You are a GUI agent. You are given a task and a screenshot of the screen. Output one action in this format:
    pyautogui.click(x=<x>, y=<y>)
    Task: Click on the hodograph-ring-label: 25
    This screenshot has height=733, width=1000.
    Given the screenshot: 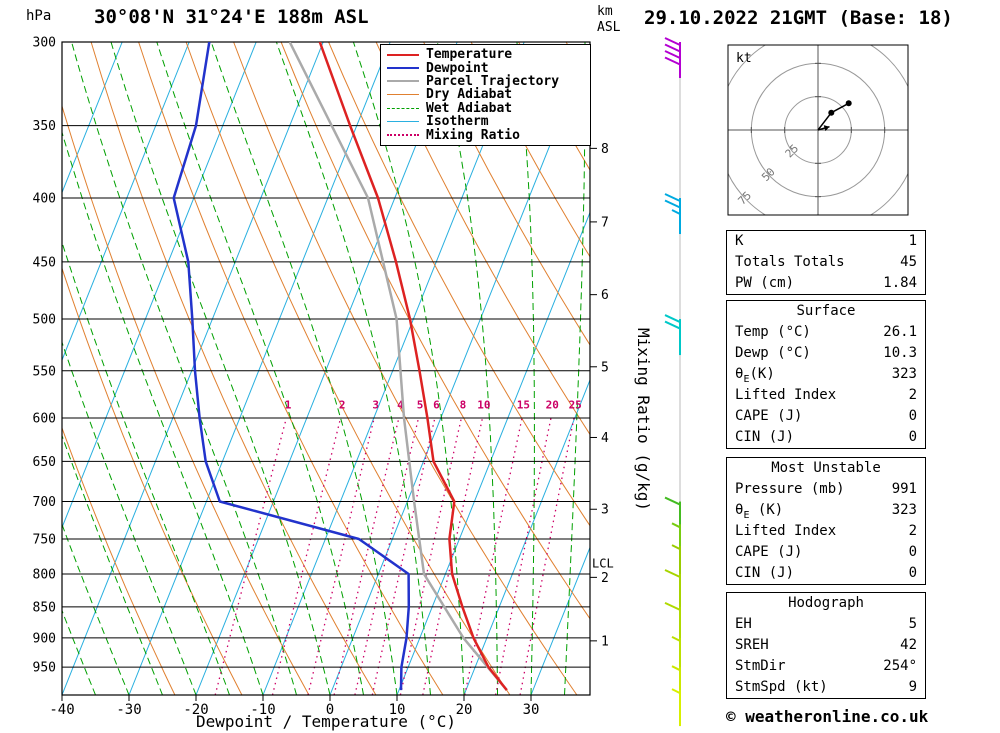 What is the action you would take?
    pyautogui.click(x=792, y=151)
    